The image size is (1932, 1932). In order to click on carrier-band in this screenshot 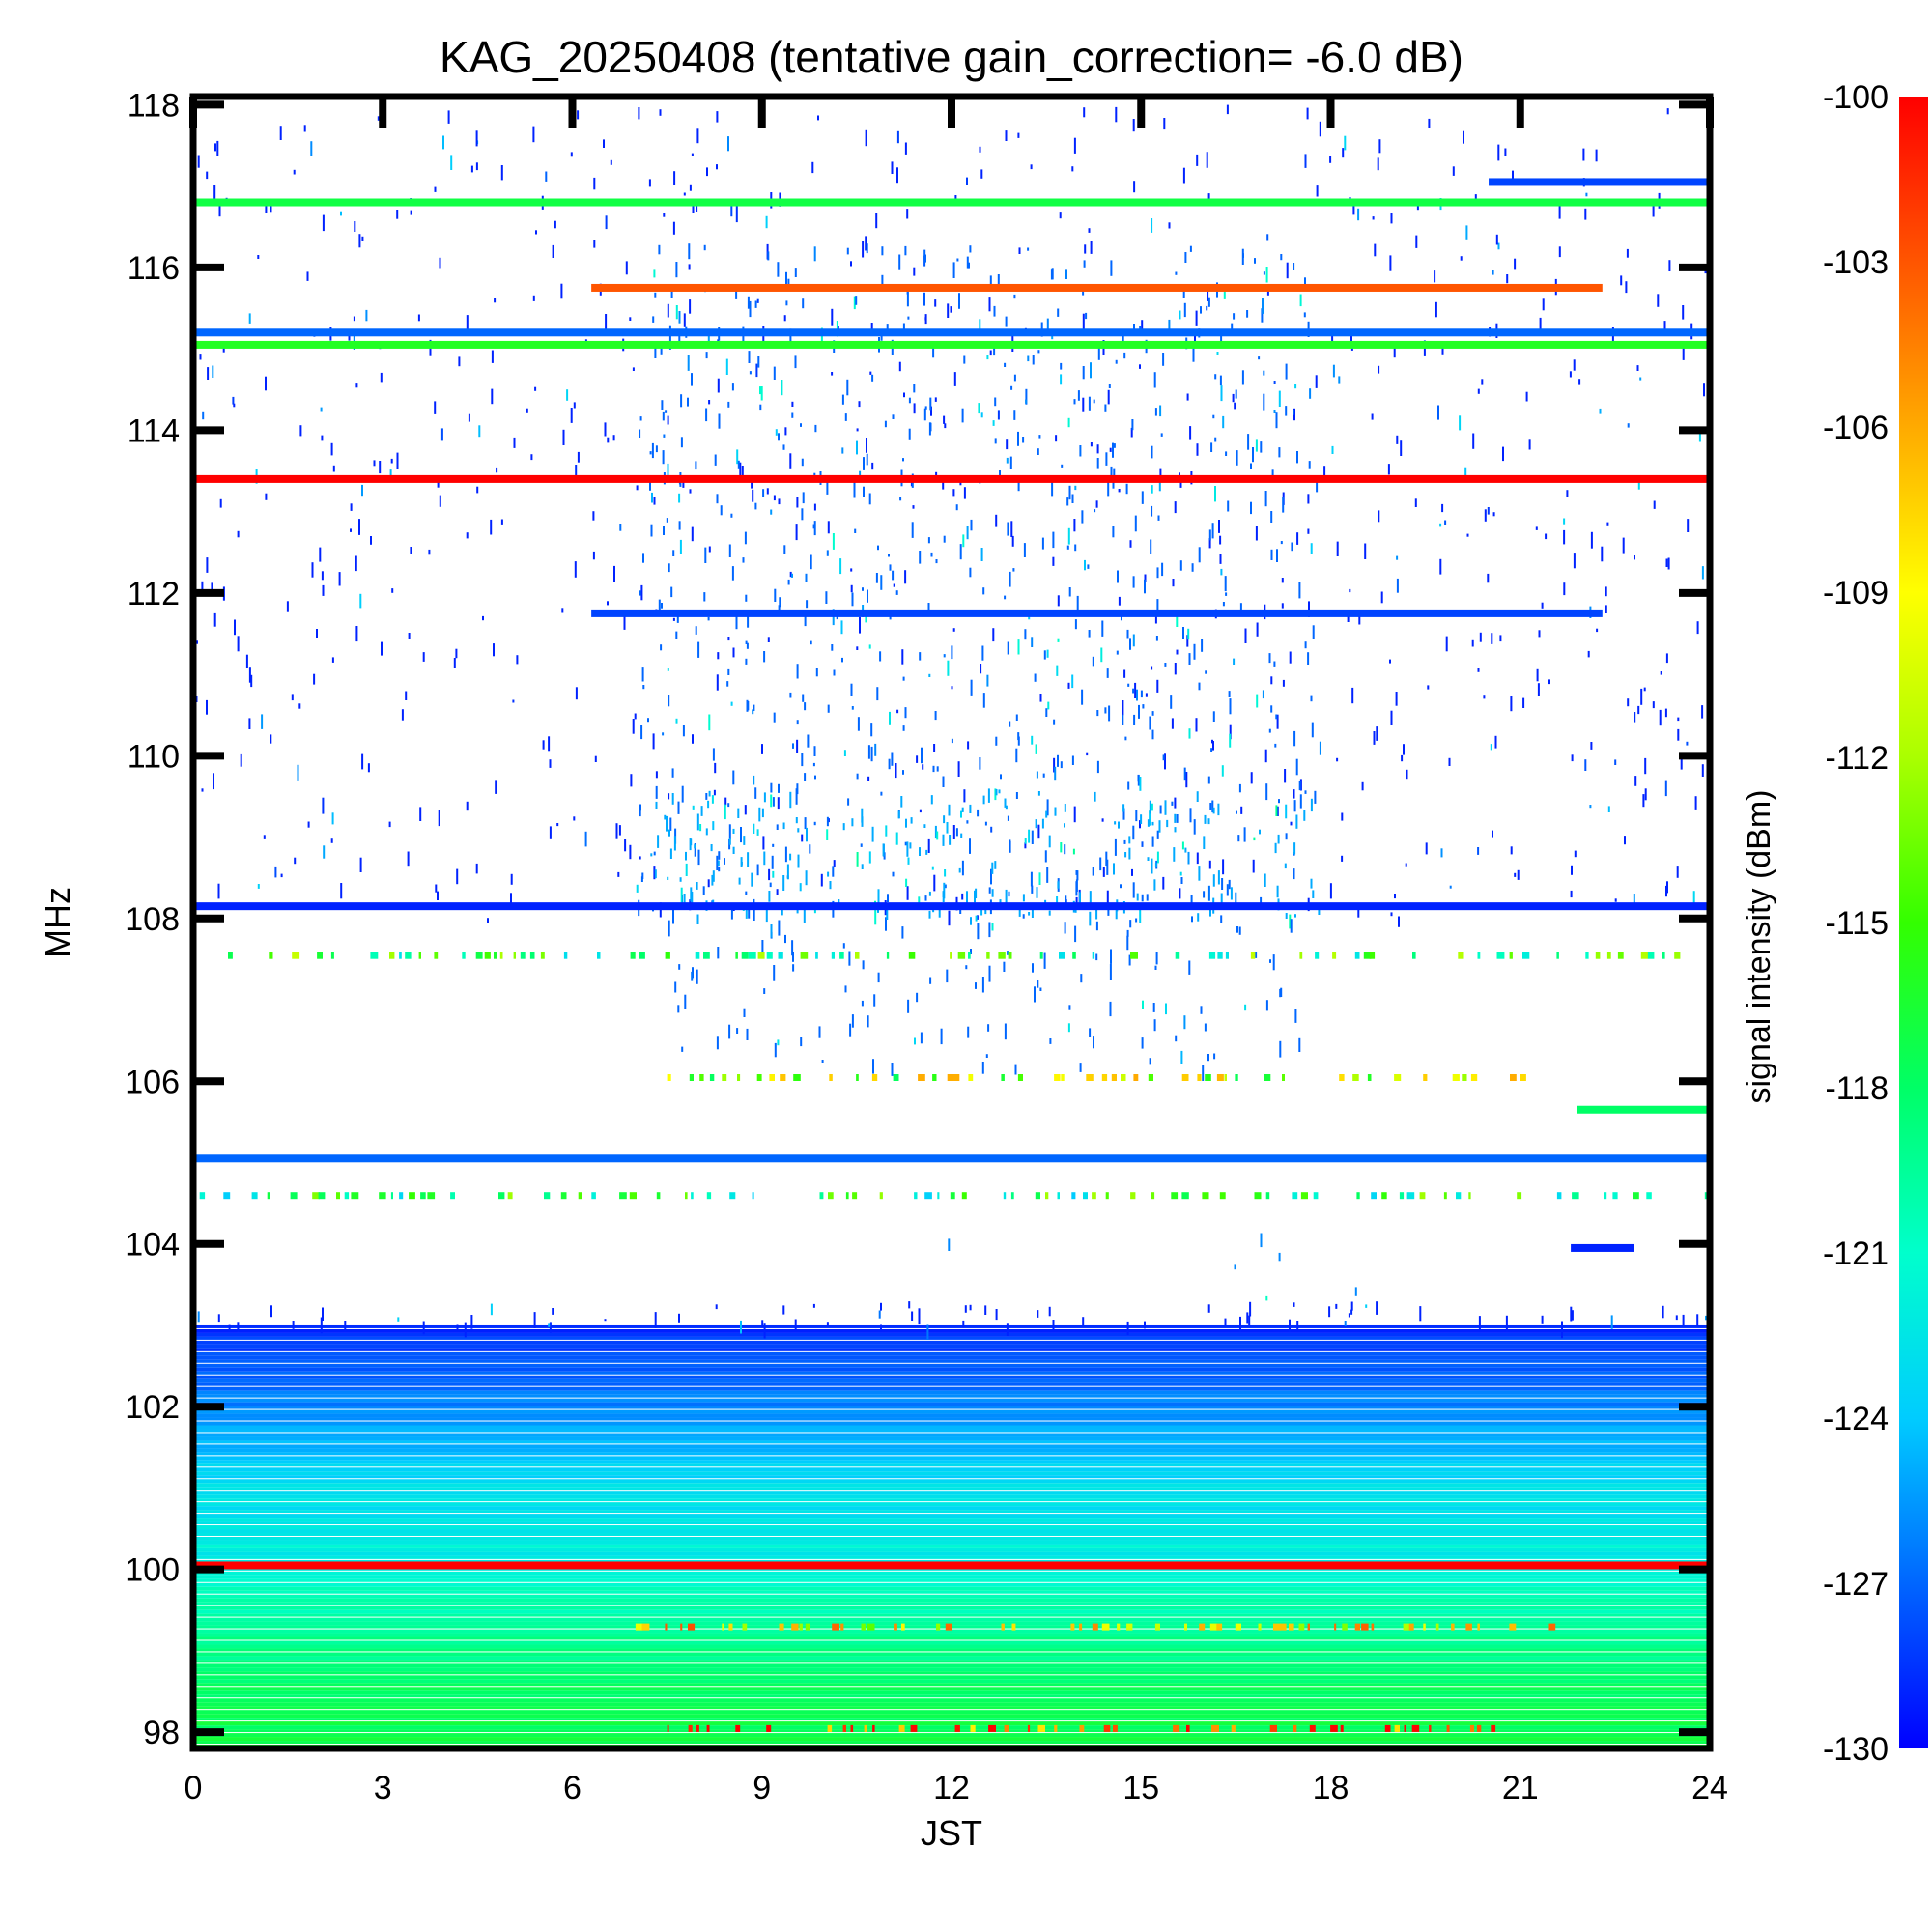, I will do `click(951, 344)`.